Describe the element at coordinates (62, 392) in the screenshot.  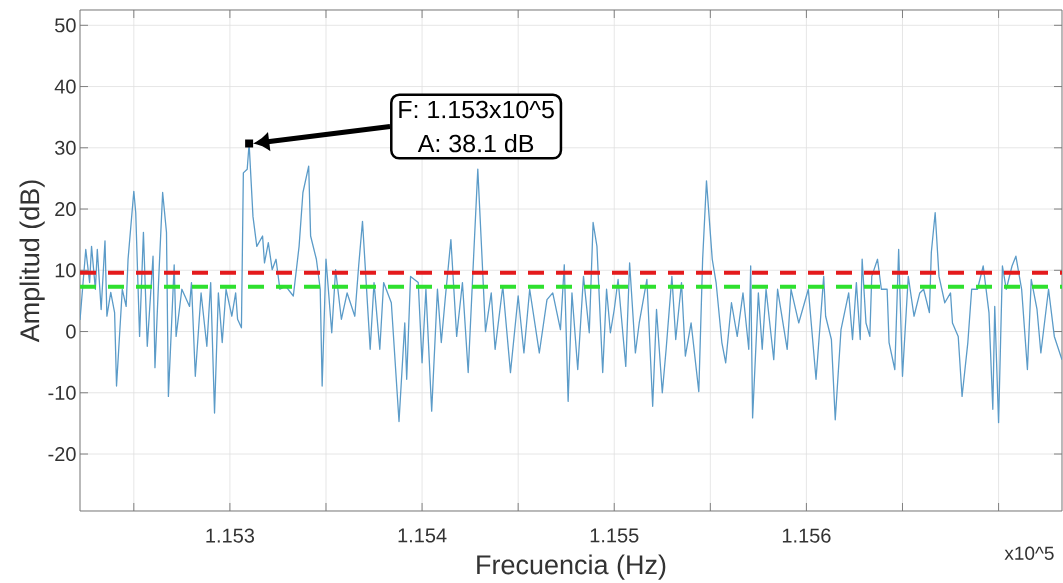
I see `y-tick-label: -10` at that location.